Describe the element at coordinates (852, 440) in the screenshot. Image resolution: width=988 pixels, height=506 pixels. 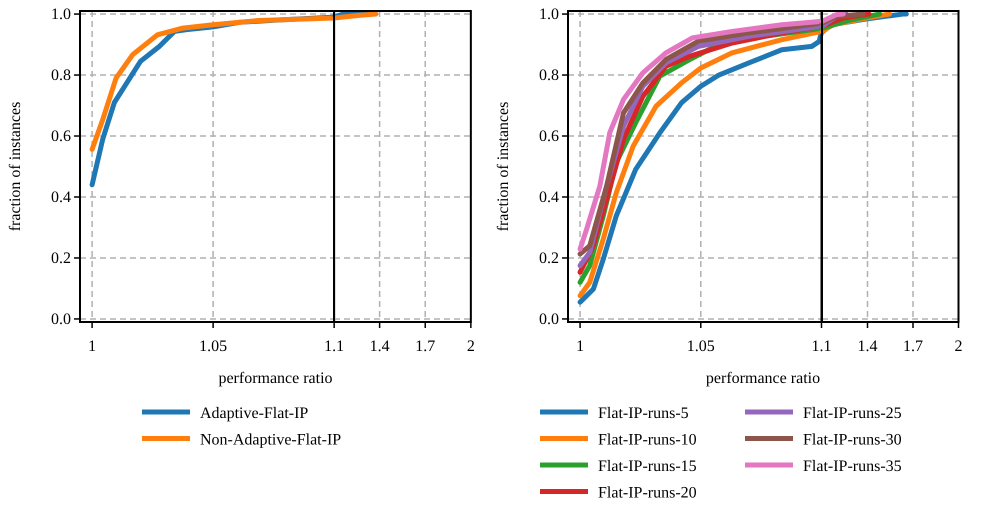
I see `legend-label: Flat-IP-runs-30` at that location.